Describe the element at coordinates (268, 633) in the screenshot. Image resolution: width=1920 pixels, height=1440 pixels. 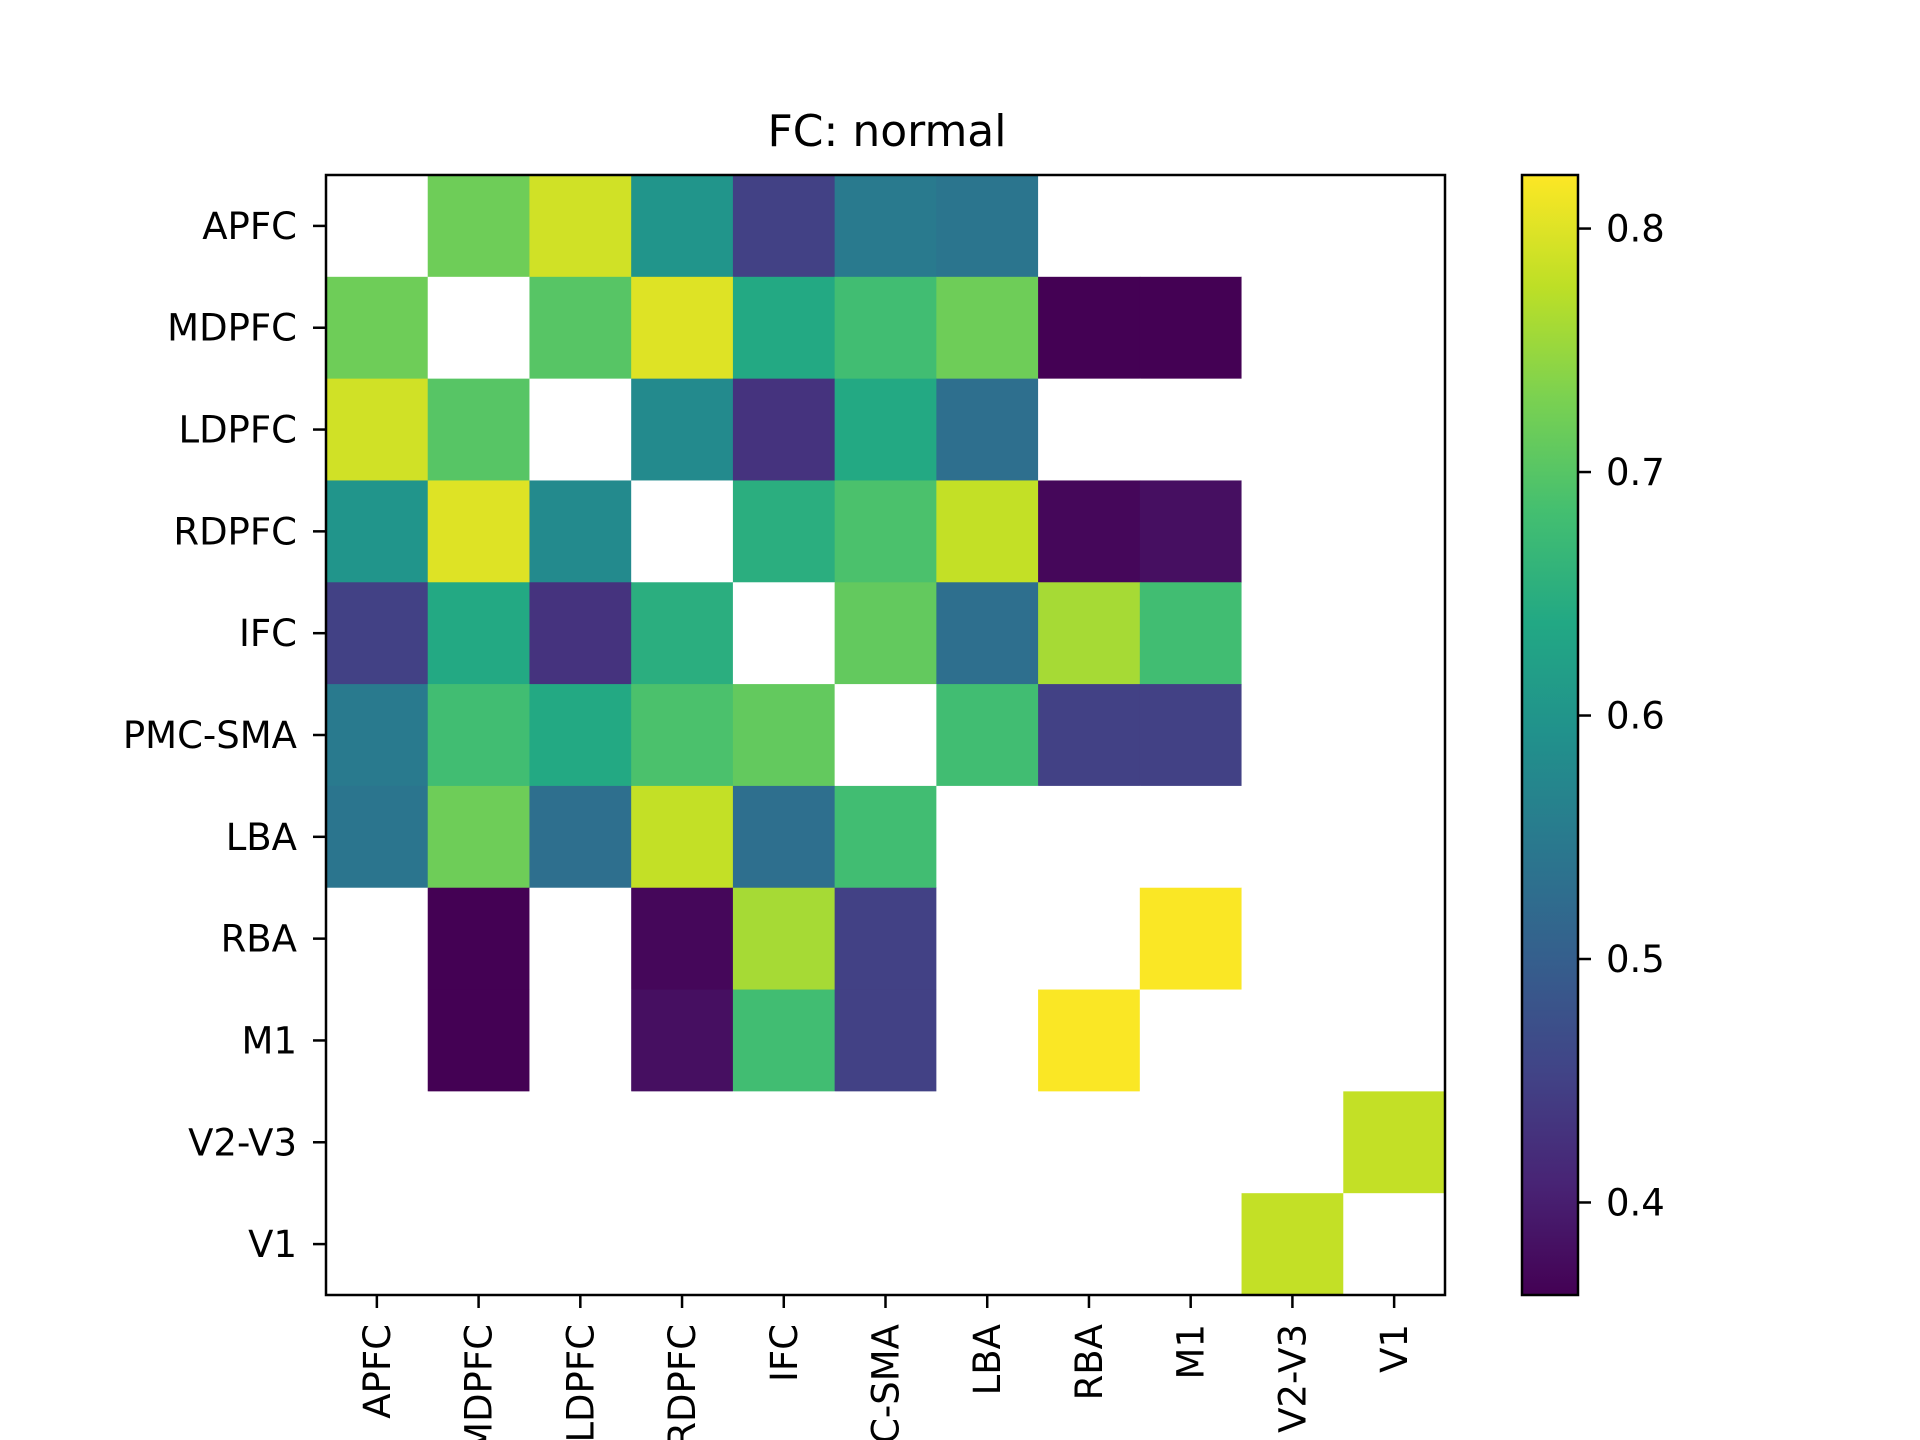
I see `row-tick-label: IFC` at that location.